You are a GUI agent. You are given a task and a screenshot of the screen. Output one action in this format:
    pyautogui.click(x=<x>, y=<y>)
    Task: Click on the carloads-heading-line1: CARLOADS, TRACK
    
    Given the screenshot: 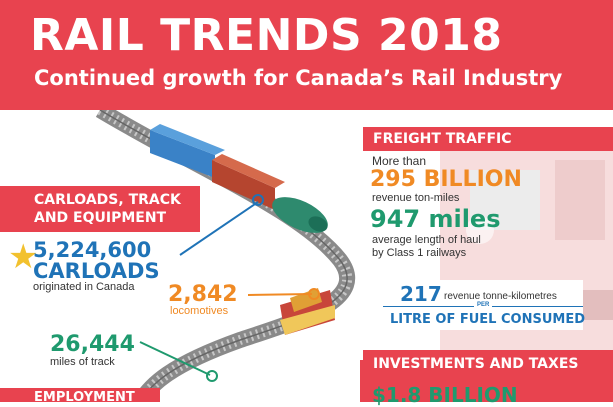 What is the action you would take?
    pyautogui.click(x=107, y=200)
    